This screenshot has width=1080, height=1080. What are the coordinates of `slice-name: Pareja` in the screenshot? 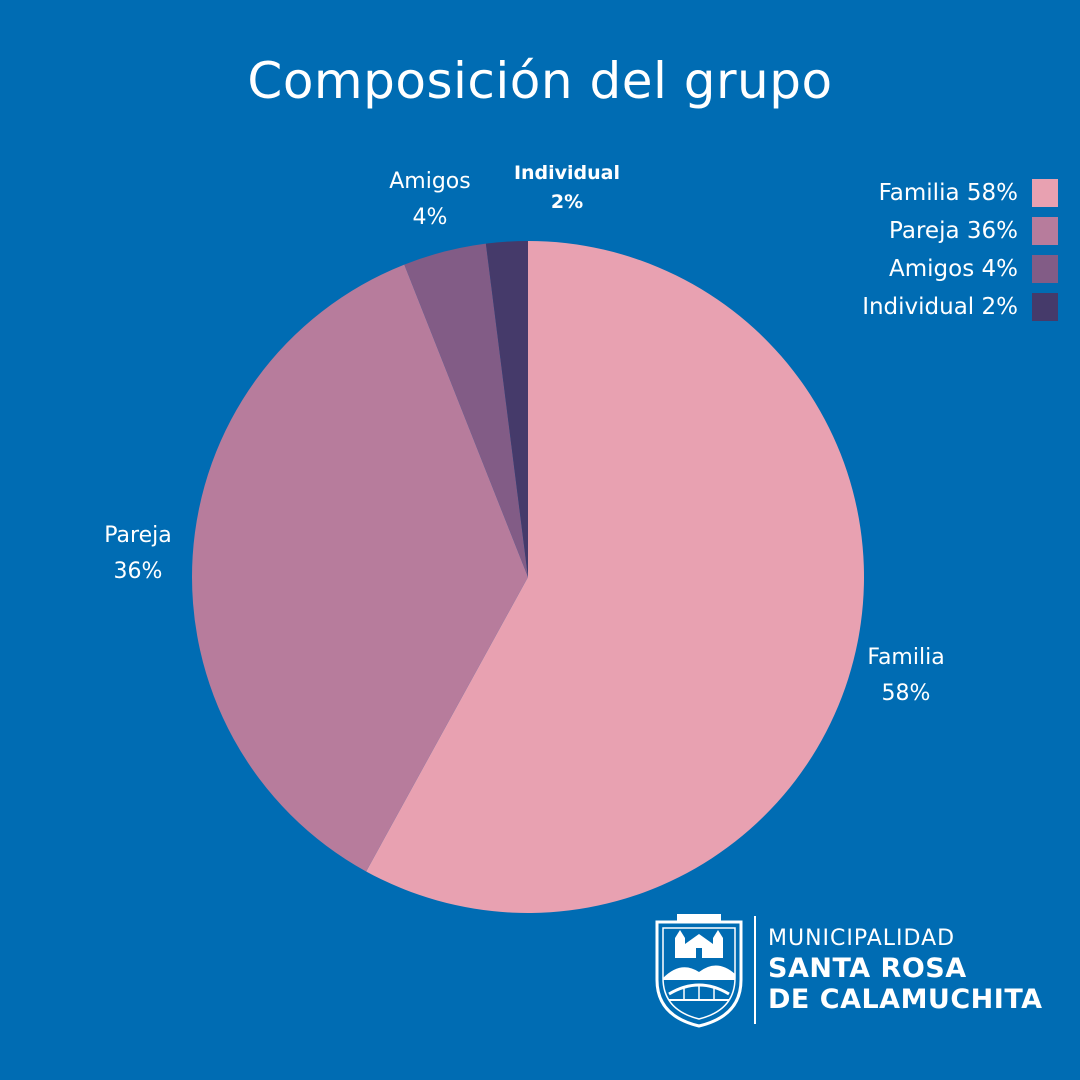 It's located at (138, 535).